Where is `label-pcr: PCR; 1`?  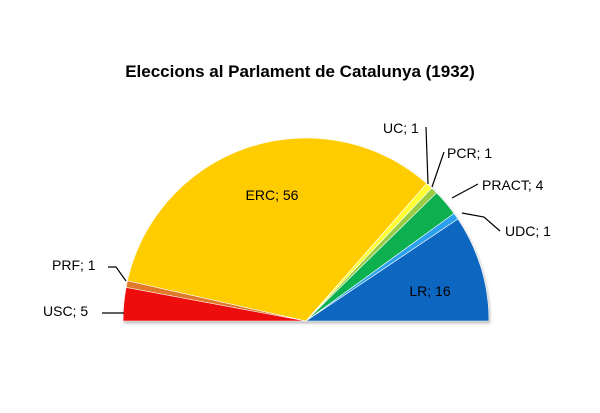 label-pcr: PCR; 1 is located at coordinates (469, 153).